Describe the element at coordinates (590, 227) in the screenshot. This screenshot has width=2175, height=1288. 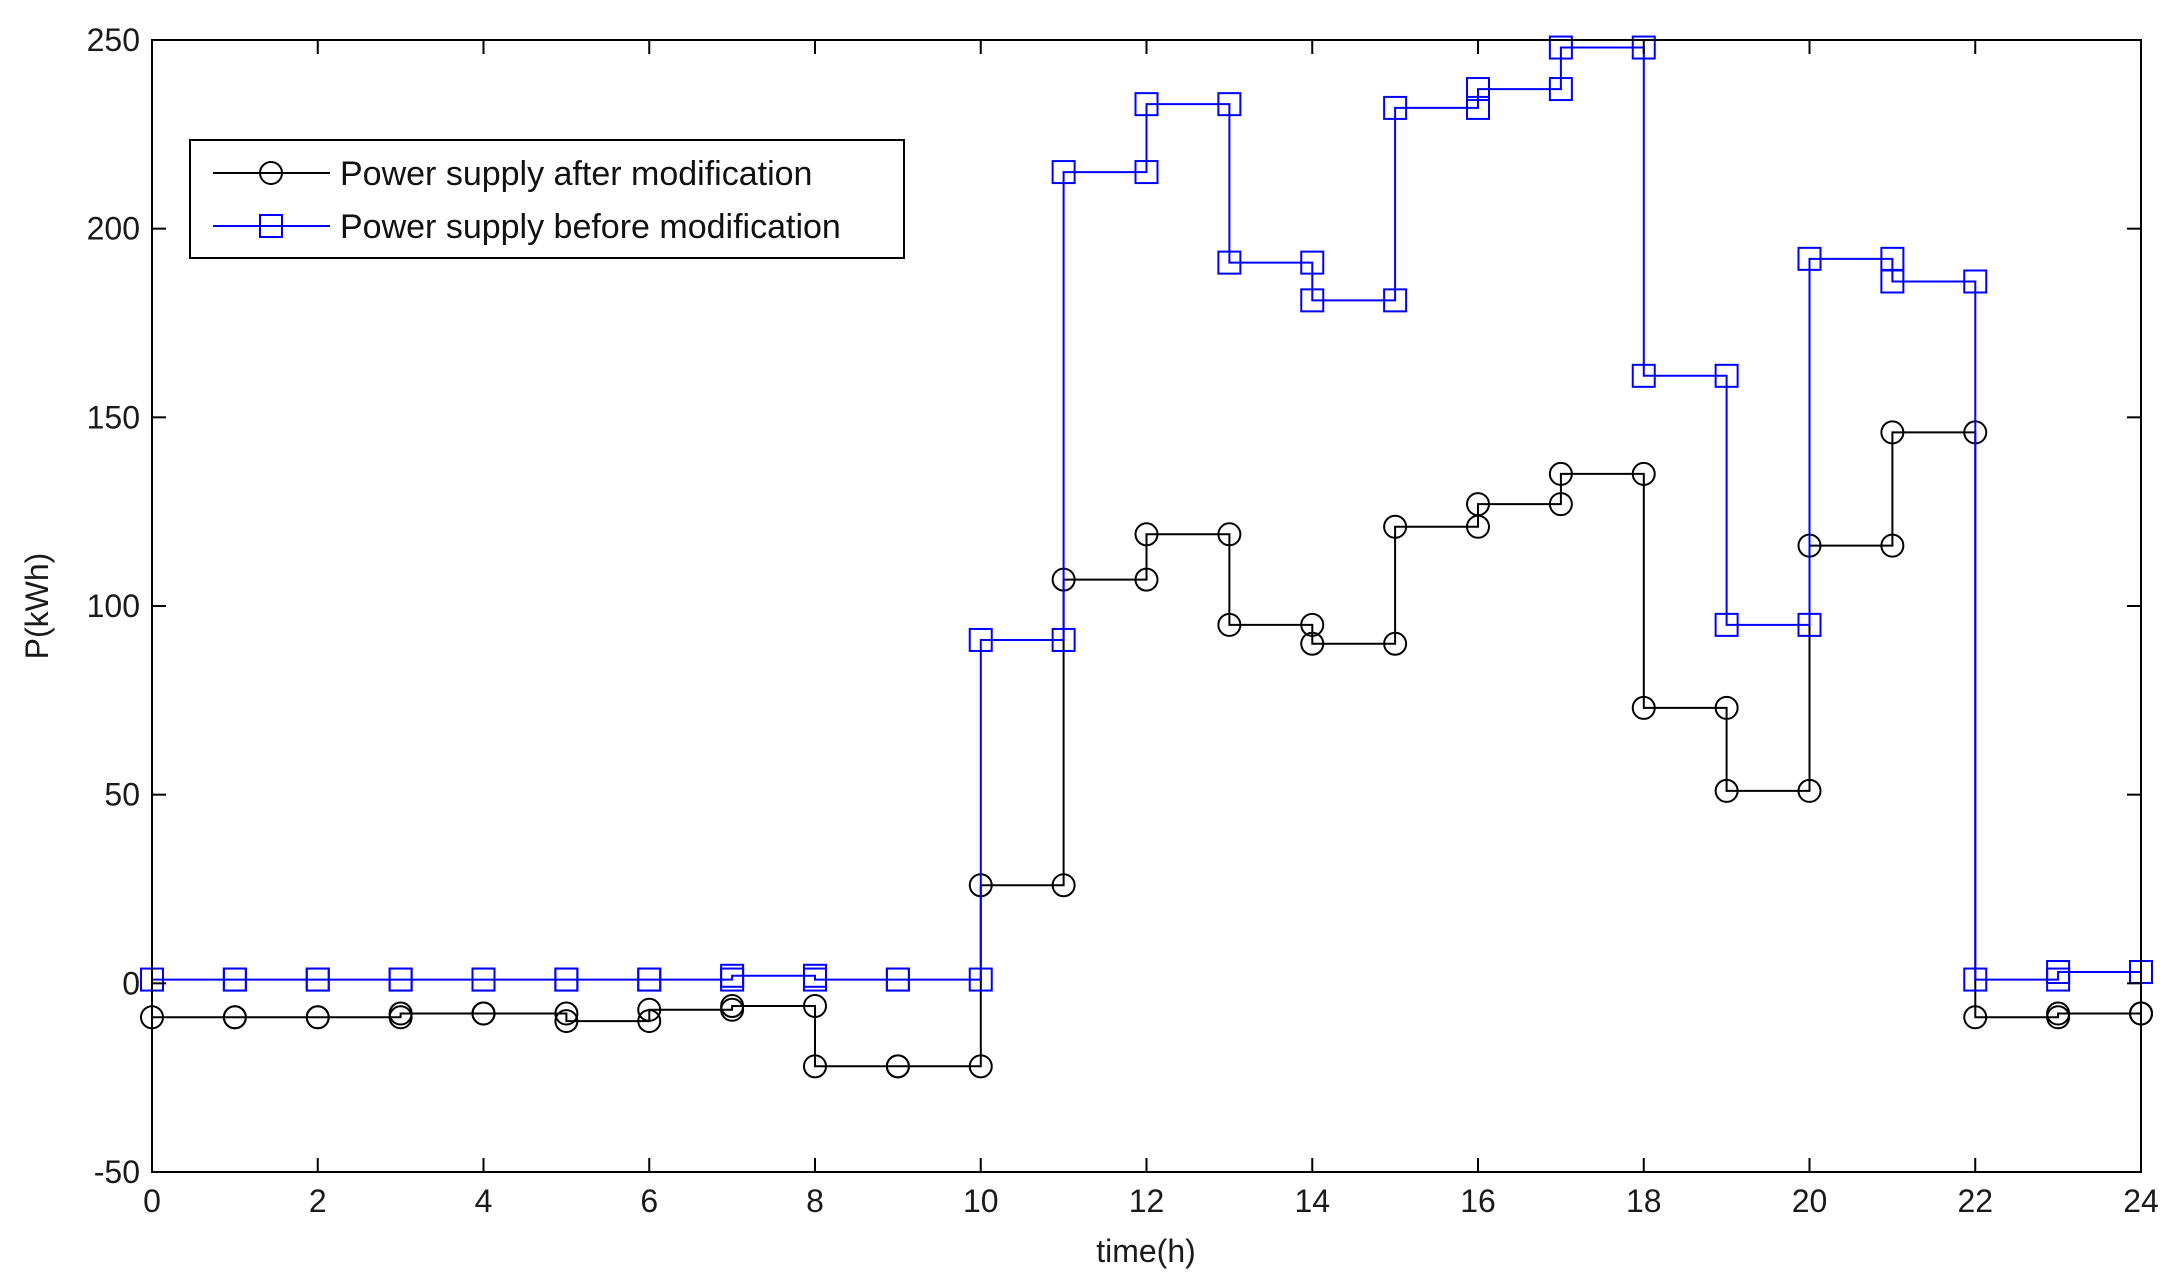
I see `legend-label-before: Power supply before modification` at that location.